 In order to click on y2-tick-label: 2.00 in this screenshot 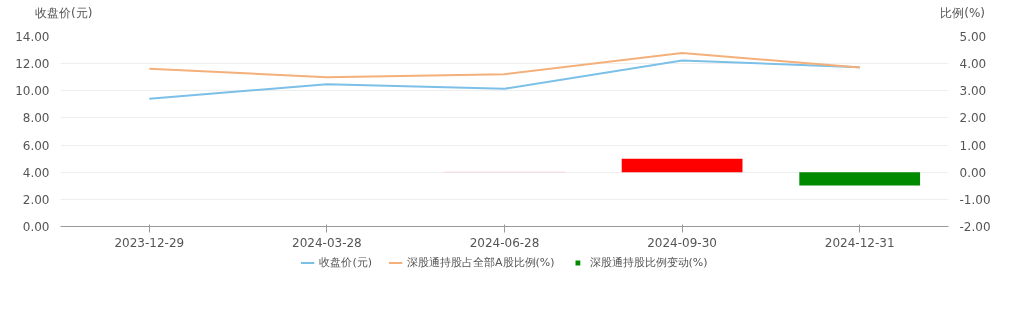, I will do `click(973, 118)`.